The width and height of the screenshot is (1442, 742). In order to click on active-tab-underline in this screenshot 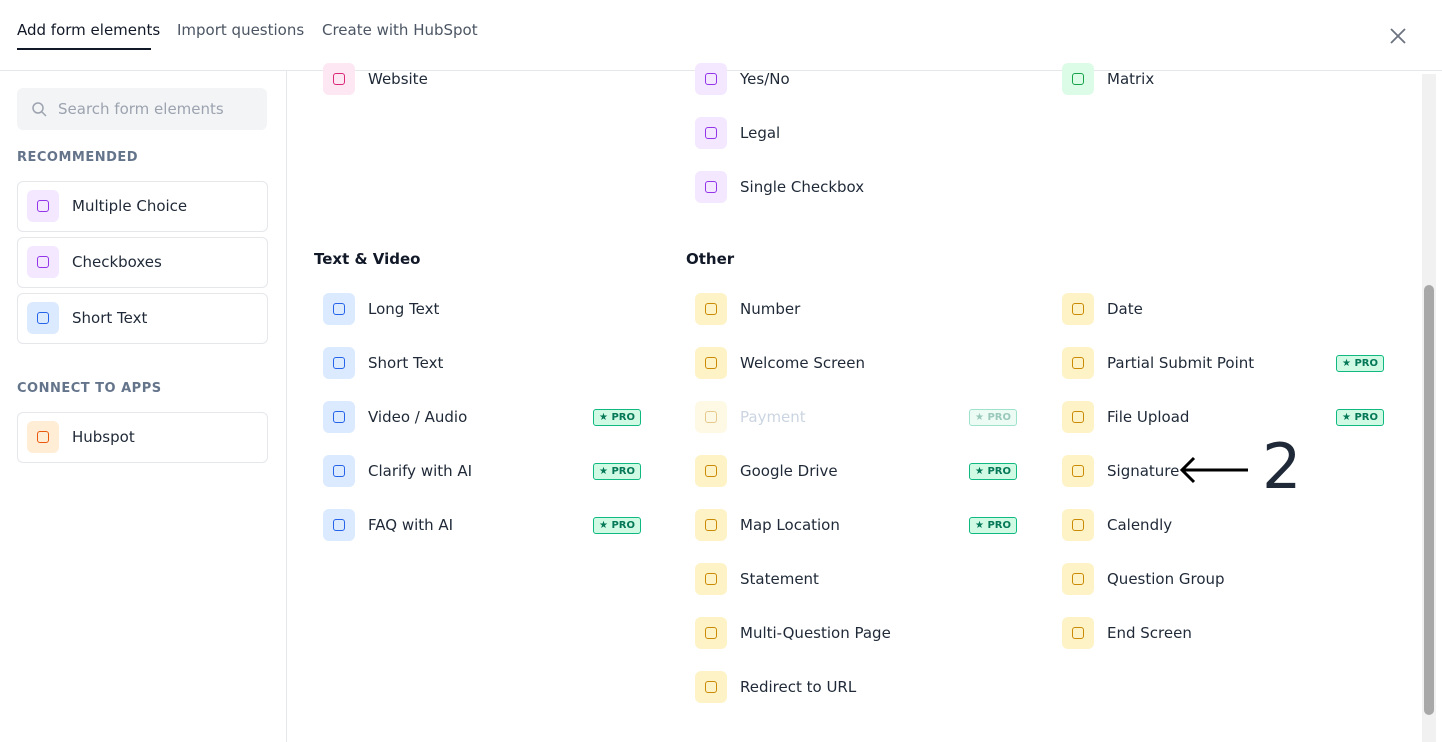, I will do `click(84, 49)`.